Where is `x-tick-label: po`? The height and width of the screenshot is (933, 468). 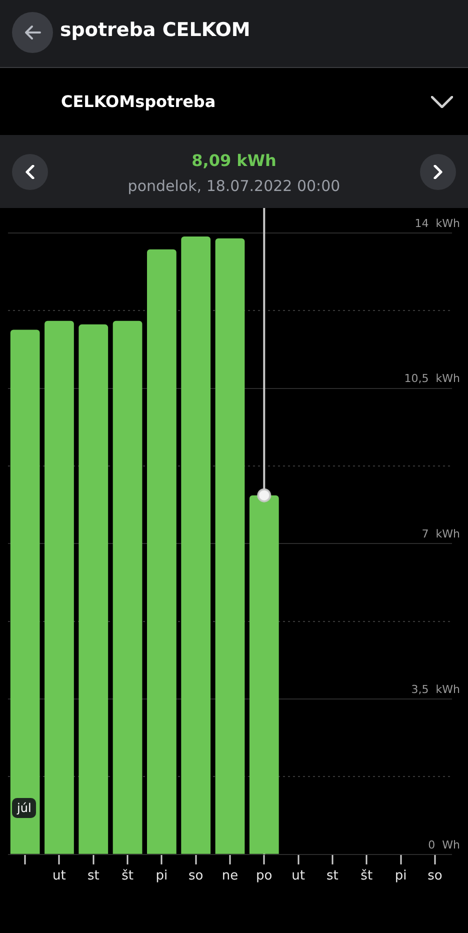 x-tick-label: po is located at coordinates (264, 876).